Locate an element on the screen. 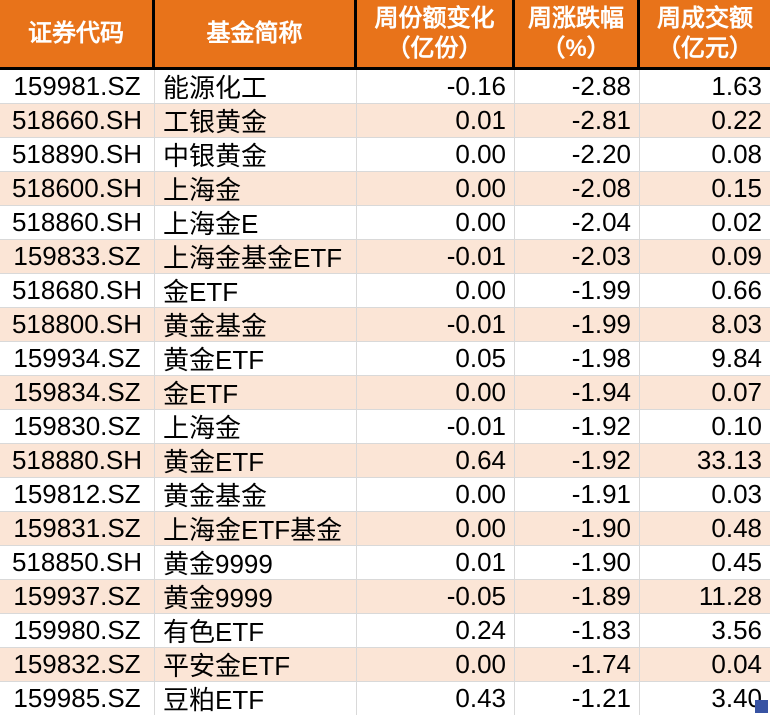  cell-turnover: 0.48 is located at coordinates (736, 528).